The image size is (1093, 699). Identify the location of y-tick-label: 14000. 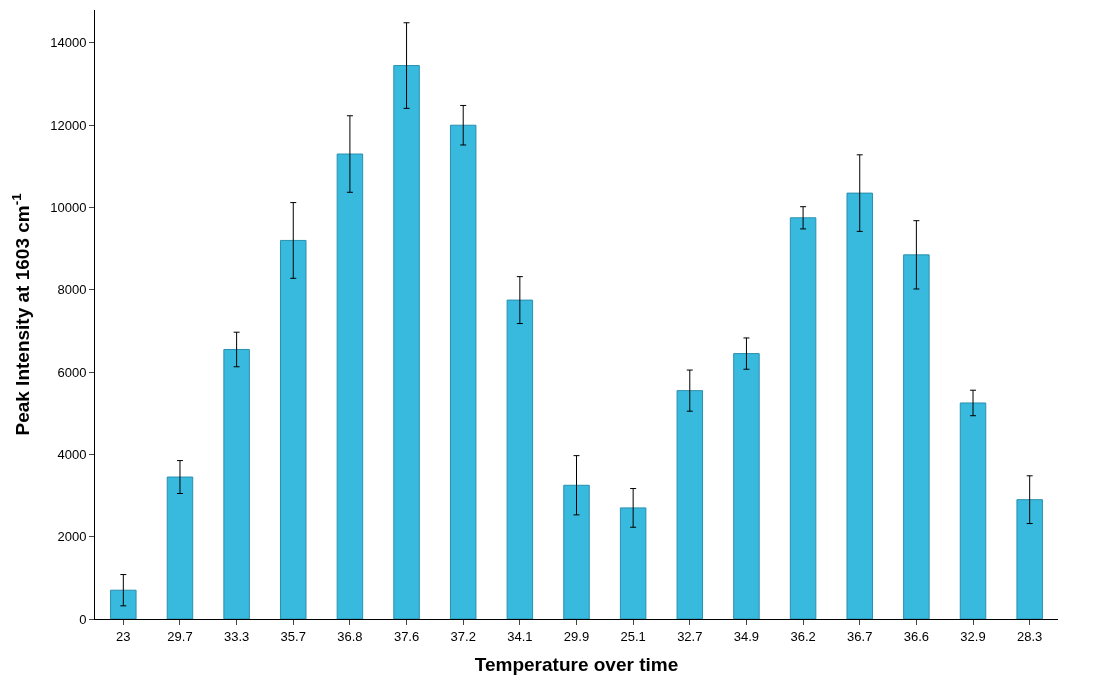
(68, 43).